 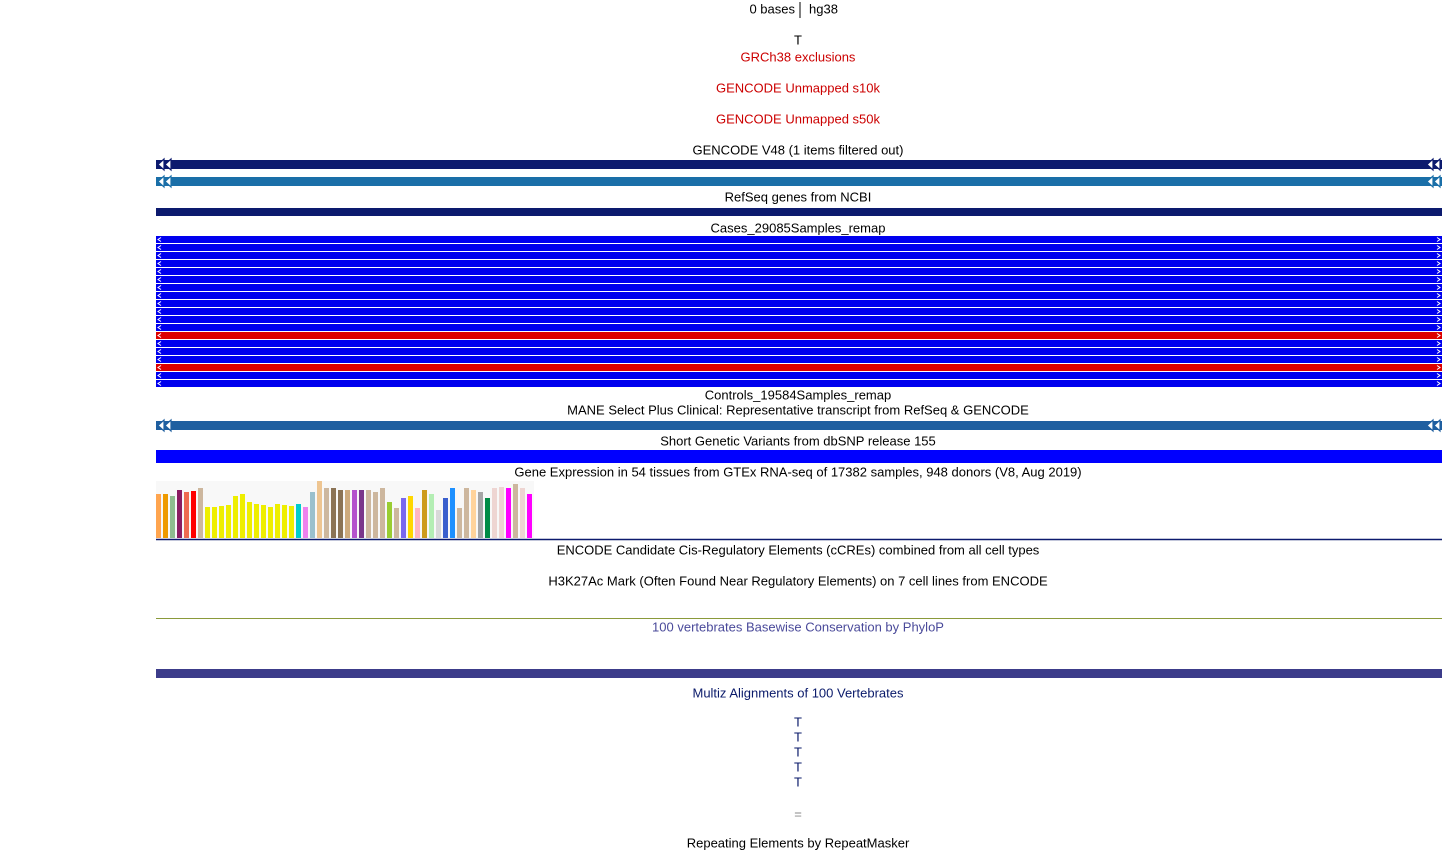 What do you see at coordinates (798, 813) in the screenshot?
I see `track-label: =` at bounding box center [798, 813].